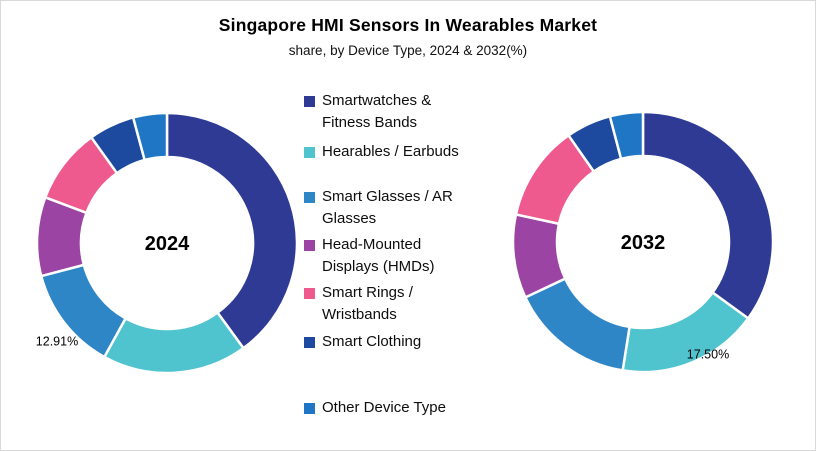 Image resolution: width=816 pixels, height=451 pixels. Describe the element at coordinates (708, 215) in the screenshot. I see `donut-2032-segment-smartwatches-fitness-bands` at that location.